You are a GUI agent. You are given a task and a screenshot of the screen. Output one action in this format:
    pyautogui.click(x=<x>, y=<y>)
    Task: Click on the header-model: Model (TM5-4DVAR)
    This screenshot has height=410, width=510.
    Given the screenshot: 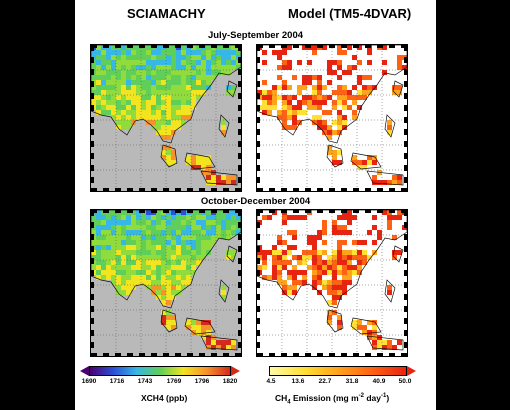 What is the action you would take?
    pyautogui.click(x=350, y=13)
    